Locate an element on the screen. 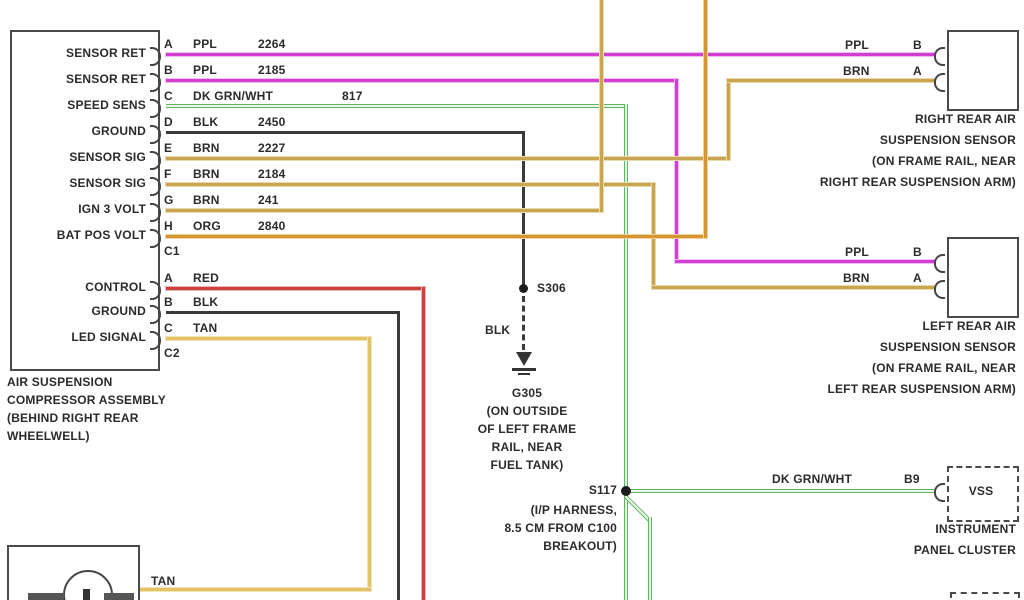 Image resolution: width=1024 pixels, height=600 pixels. wire-brn-2184-h2 is located at coordinates (794, 287).